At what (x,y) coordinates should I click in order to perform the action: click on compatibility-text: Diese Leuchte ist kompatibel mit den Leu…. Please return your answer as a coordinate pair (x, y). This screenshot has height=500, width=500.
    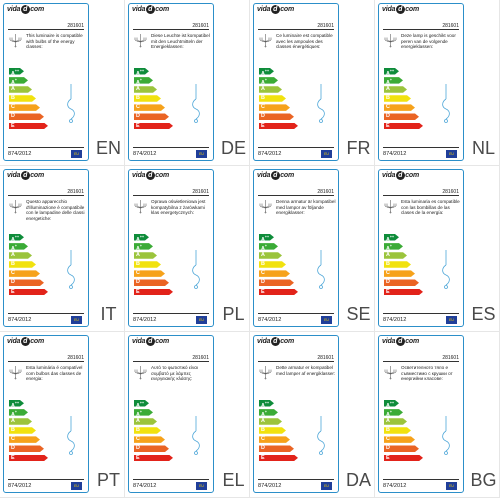
    Looking at the image, I should click on (180, 41).